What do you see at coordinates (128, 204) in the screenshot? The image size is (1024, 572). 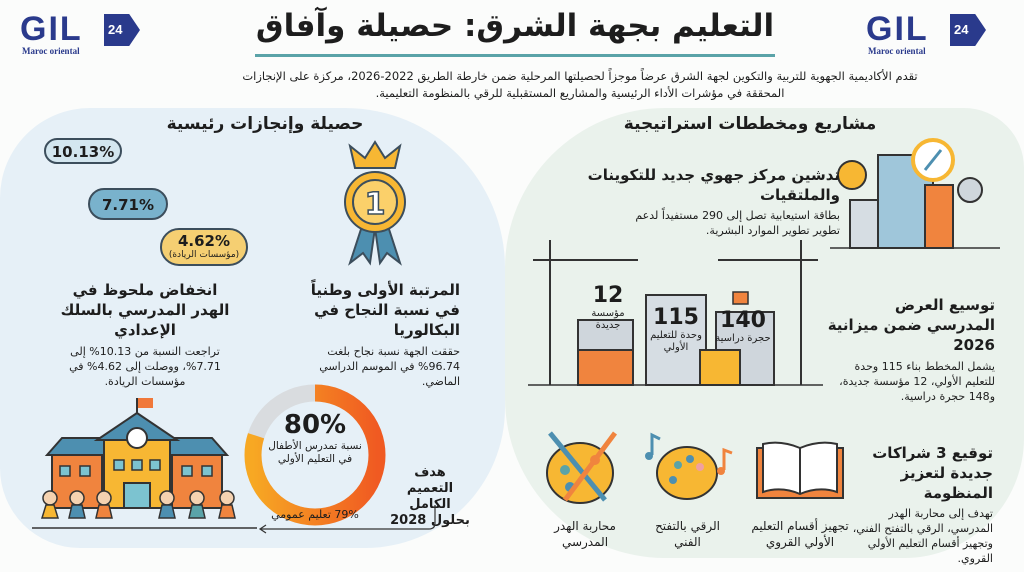 I see `cloud-7-71: 7.71%` at bounding box center [128, 204].